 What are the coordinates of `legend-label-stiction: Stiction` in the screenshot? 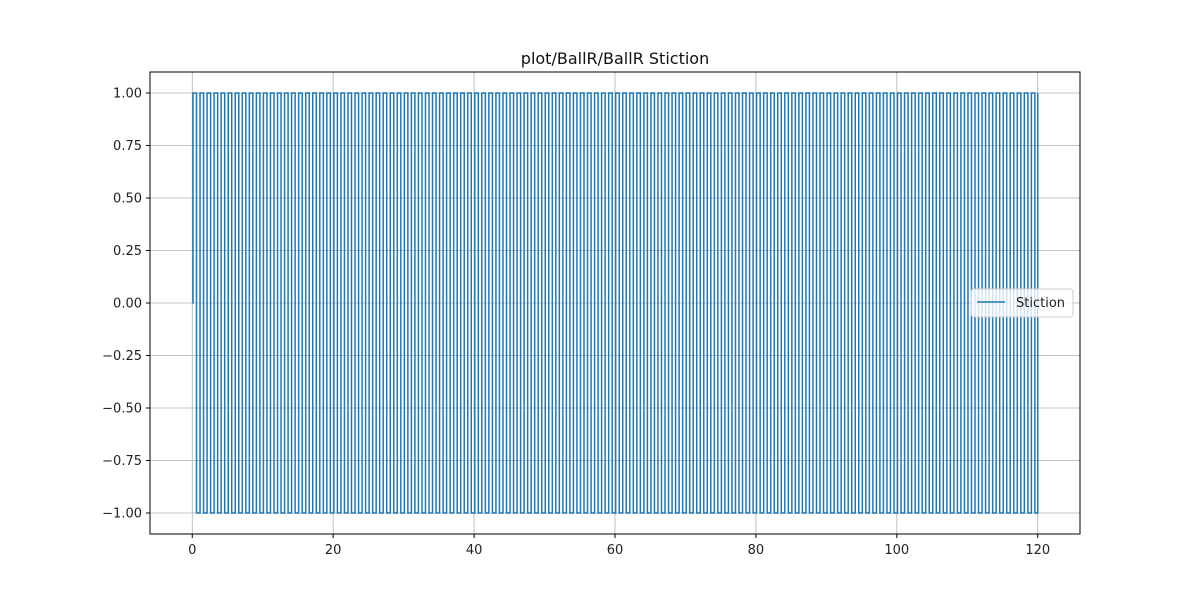 It's located at (1040, 303).